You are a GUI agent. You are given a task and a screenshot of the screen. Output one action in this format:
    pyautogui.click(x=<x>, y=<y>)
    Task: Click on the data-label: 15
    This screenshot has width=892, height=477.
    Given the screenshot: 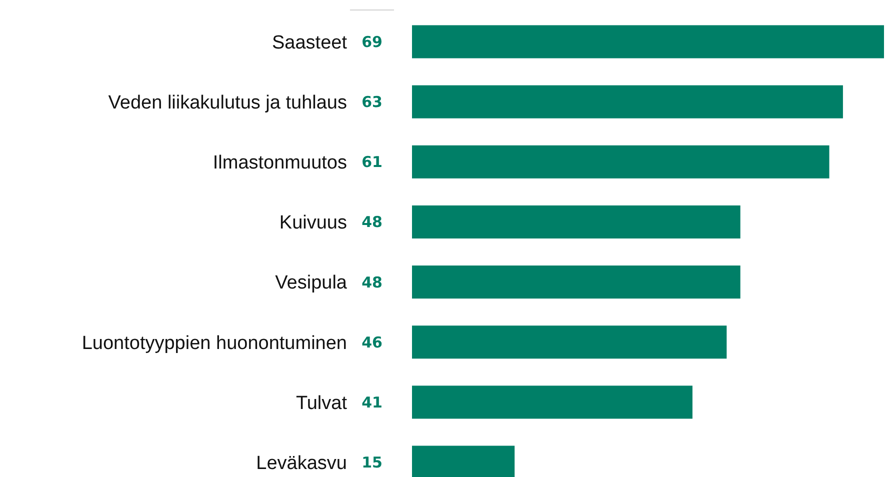 What is the action you would take?
    pyautogui.click(x=372, y=463)
    